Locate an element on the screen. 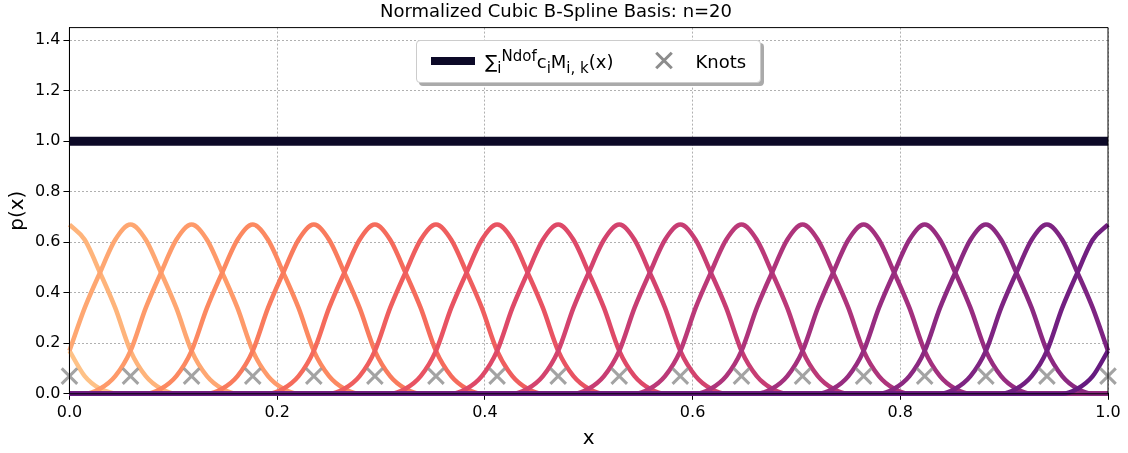 Image resolution: width=1128 pixels, height=453 pixels. chart-title: Normalized Cubic B-Spline Basis: n=20 is located at coordinates (556, 11).